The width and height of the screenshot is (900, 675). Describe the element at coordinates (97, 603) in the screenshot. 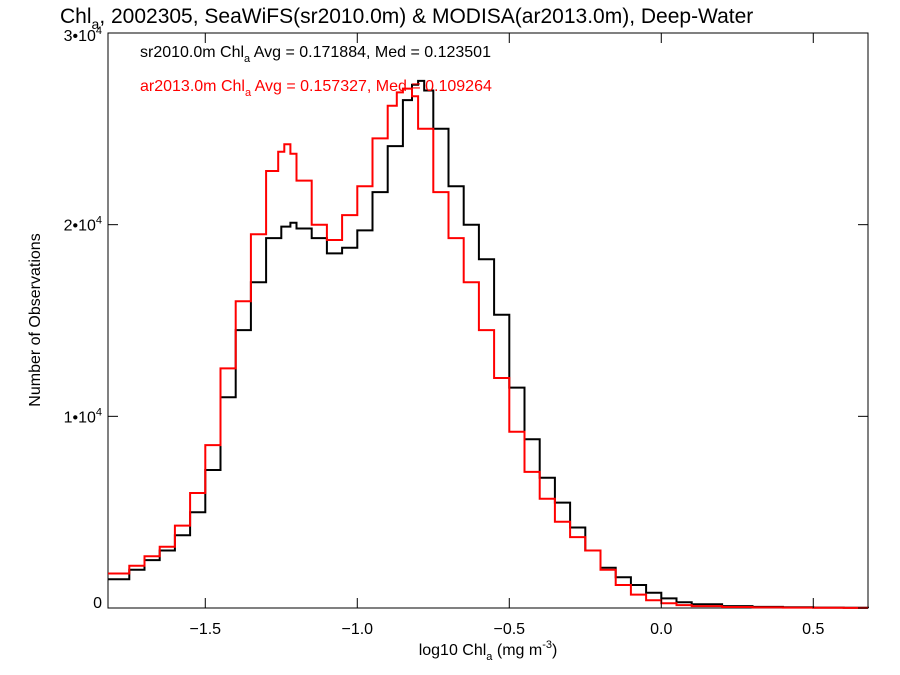

I see `y-tick-label: 0` at that location.